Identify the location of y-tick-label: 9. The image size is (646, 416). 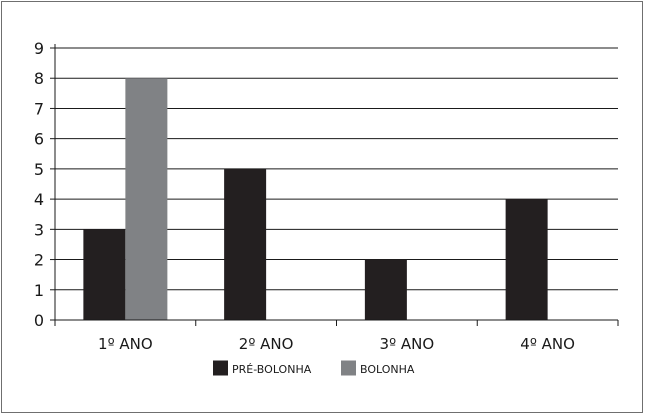
(39, 48).